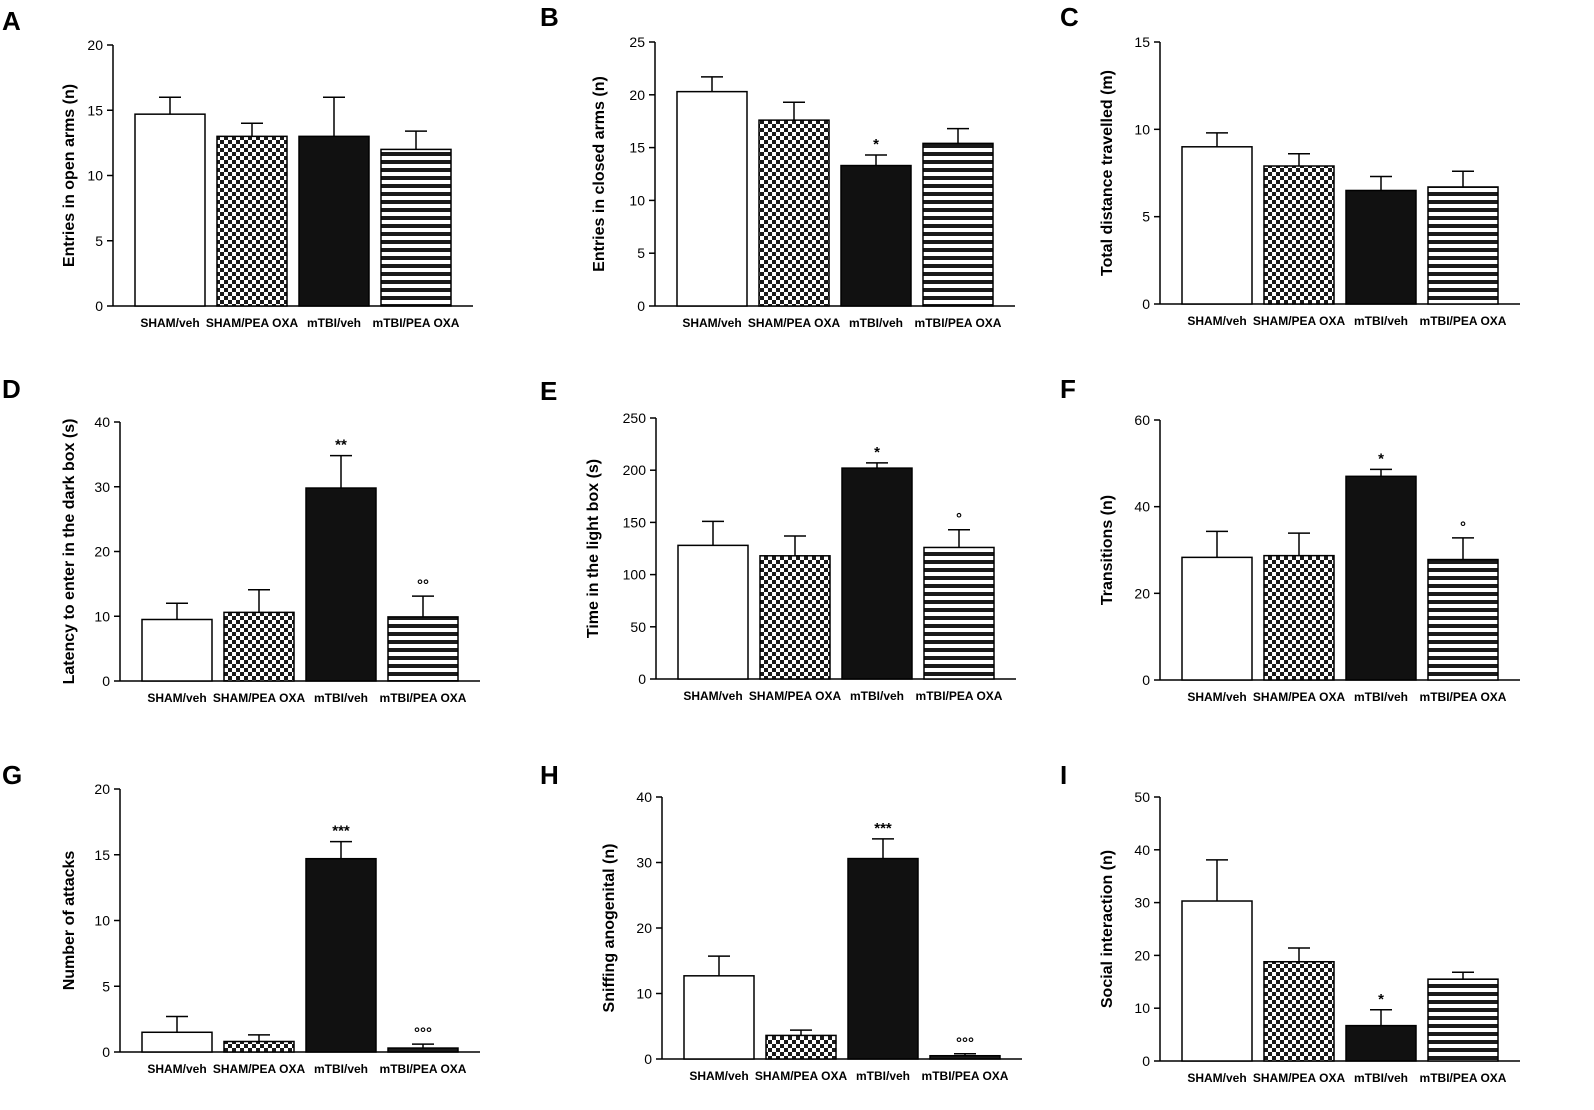  What do you see at coordinates (12, 775) in the screenshot?
I see `panel-letter: G` at bounding box center [12, 775].